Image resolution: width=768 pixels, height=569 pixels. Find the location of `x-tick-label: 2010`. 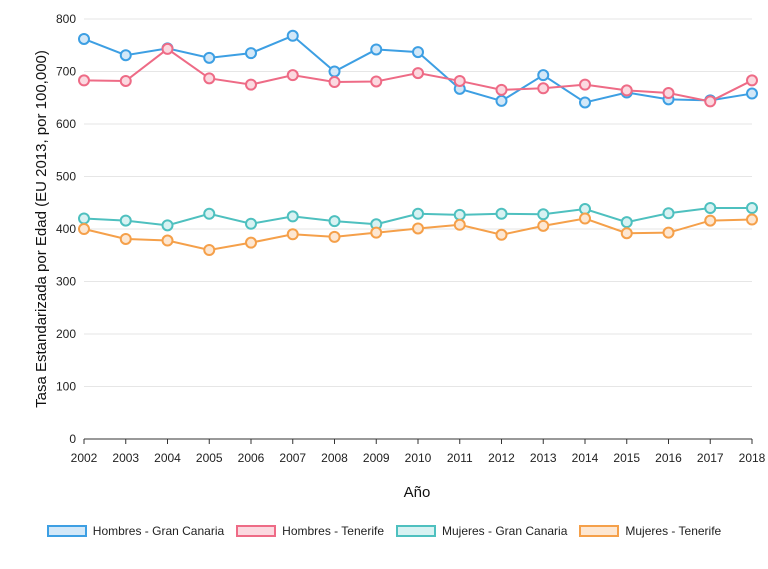

x-tick-label: 2010 is located at coordinates (418, 458).